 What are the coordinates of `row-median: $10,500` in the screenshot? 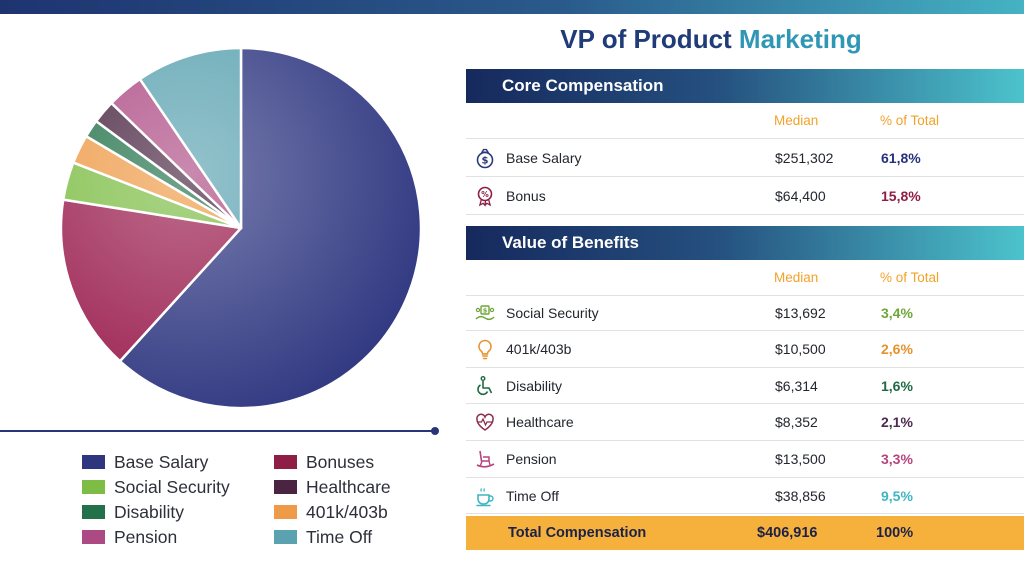 It's located at (800, 349).